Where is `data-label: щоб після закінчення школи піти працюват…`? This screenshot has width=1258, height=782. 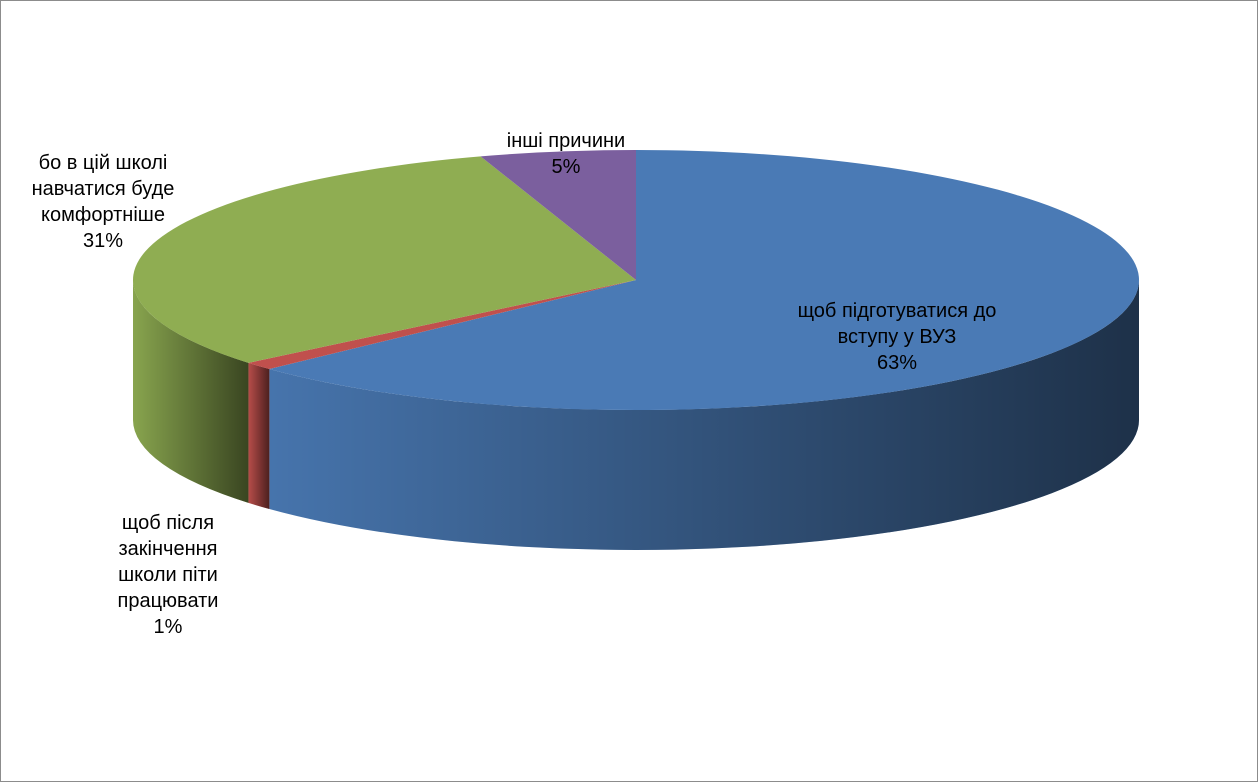
data-label: щоб після закінчення школи піти працюват… is located at coordinates (168, 575).